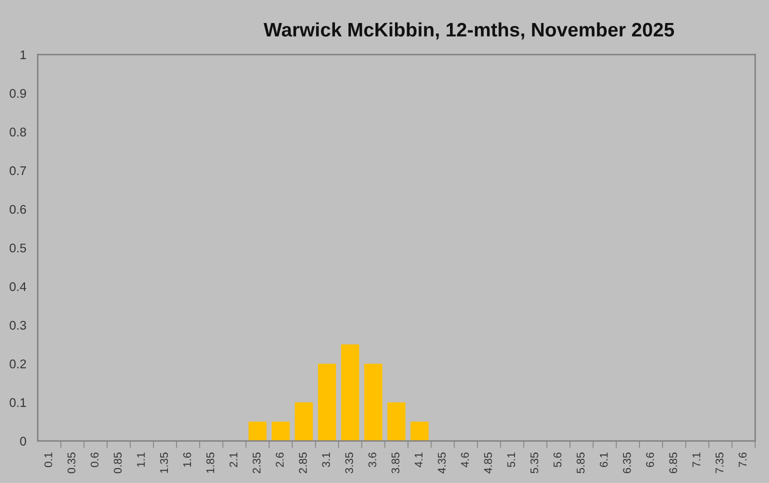  Describe the element at coordinates (558, 460) in the screenshot. I see `x-tick-label: 5.6` at that location.